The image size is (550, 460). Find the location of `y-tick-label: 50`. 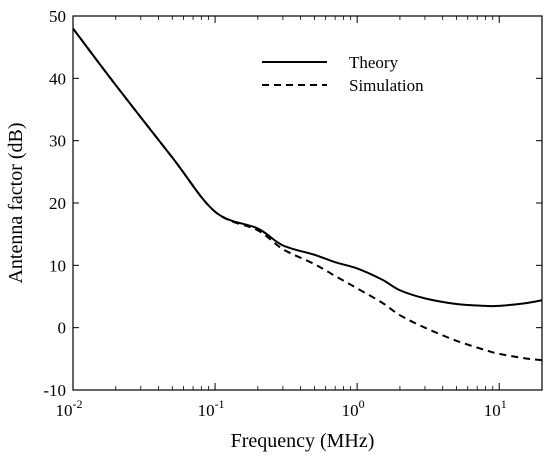

y-tick-label: 50 is located at coordinates (57, 16).